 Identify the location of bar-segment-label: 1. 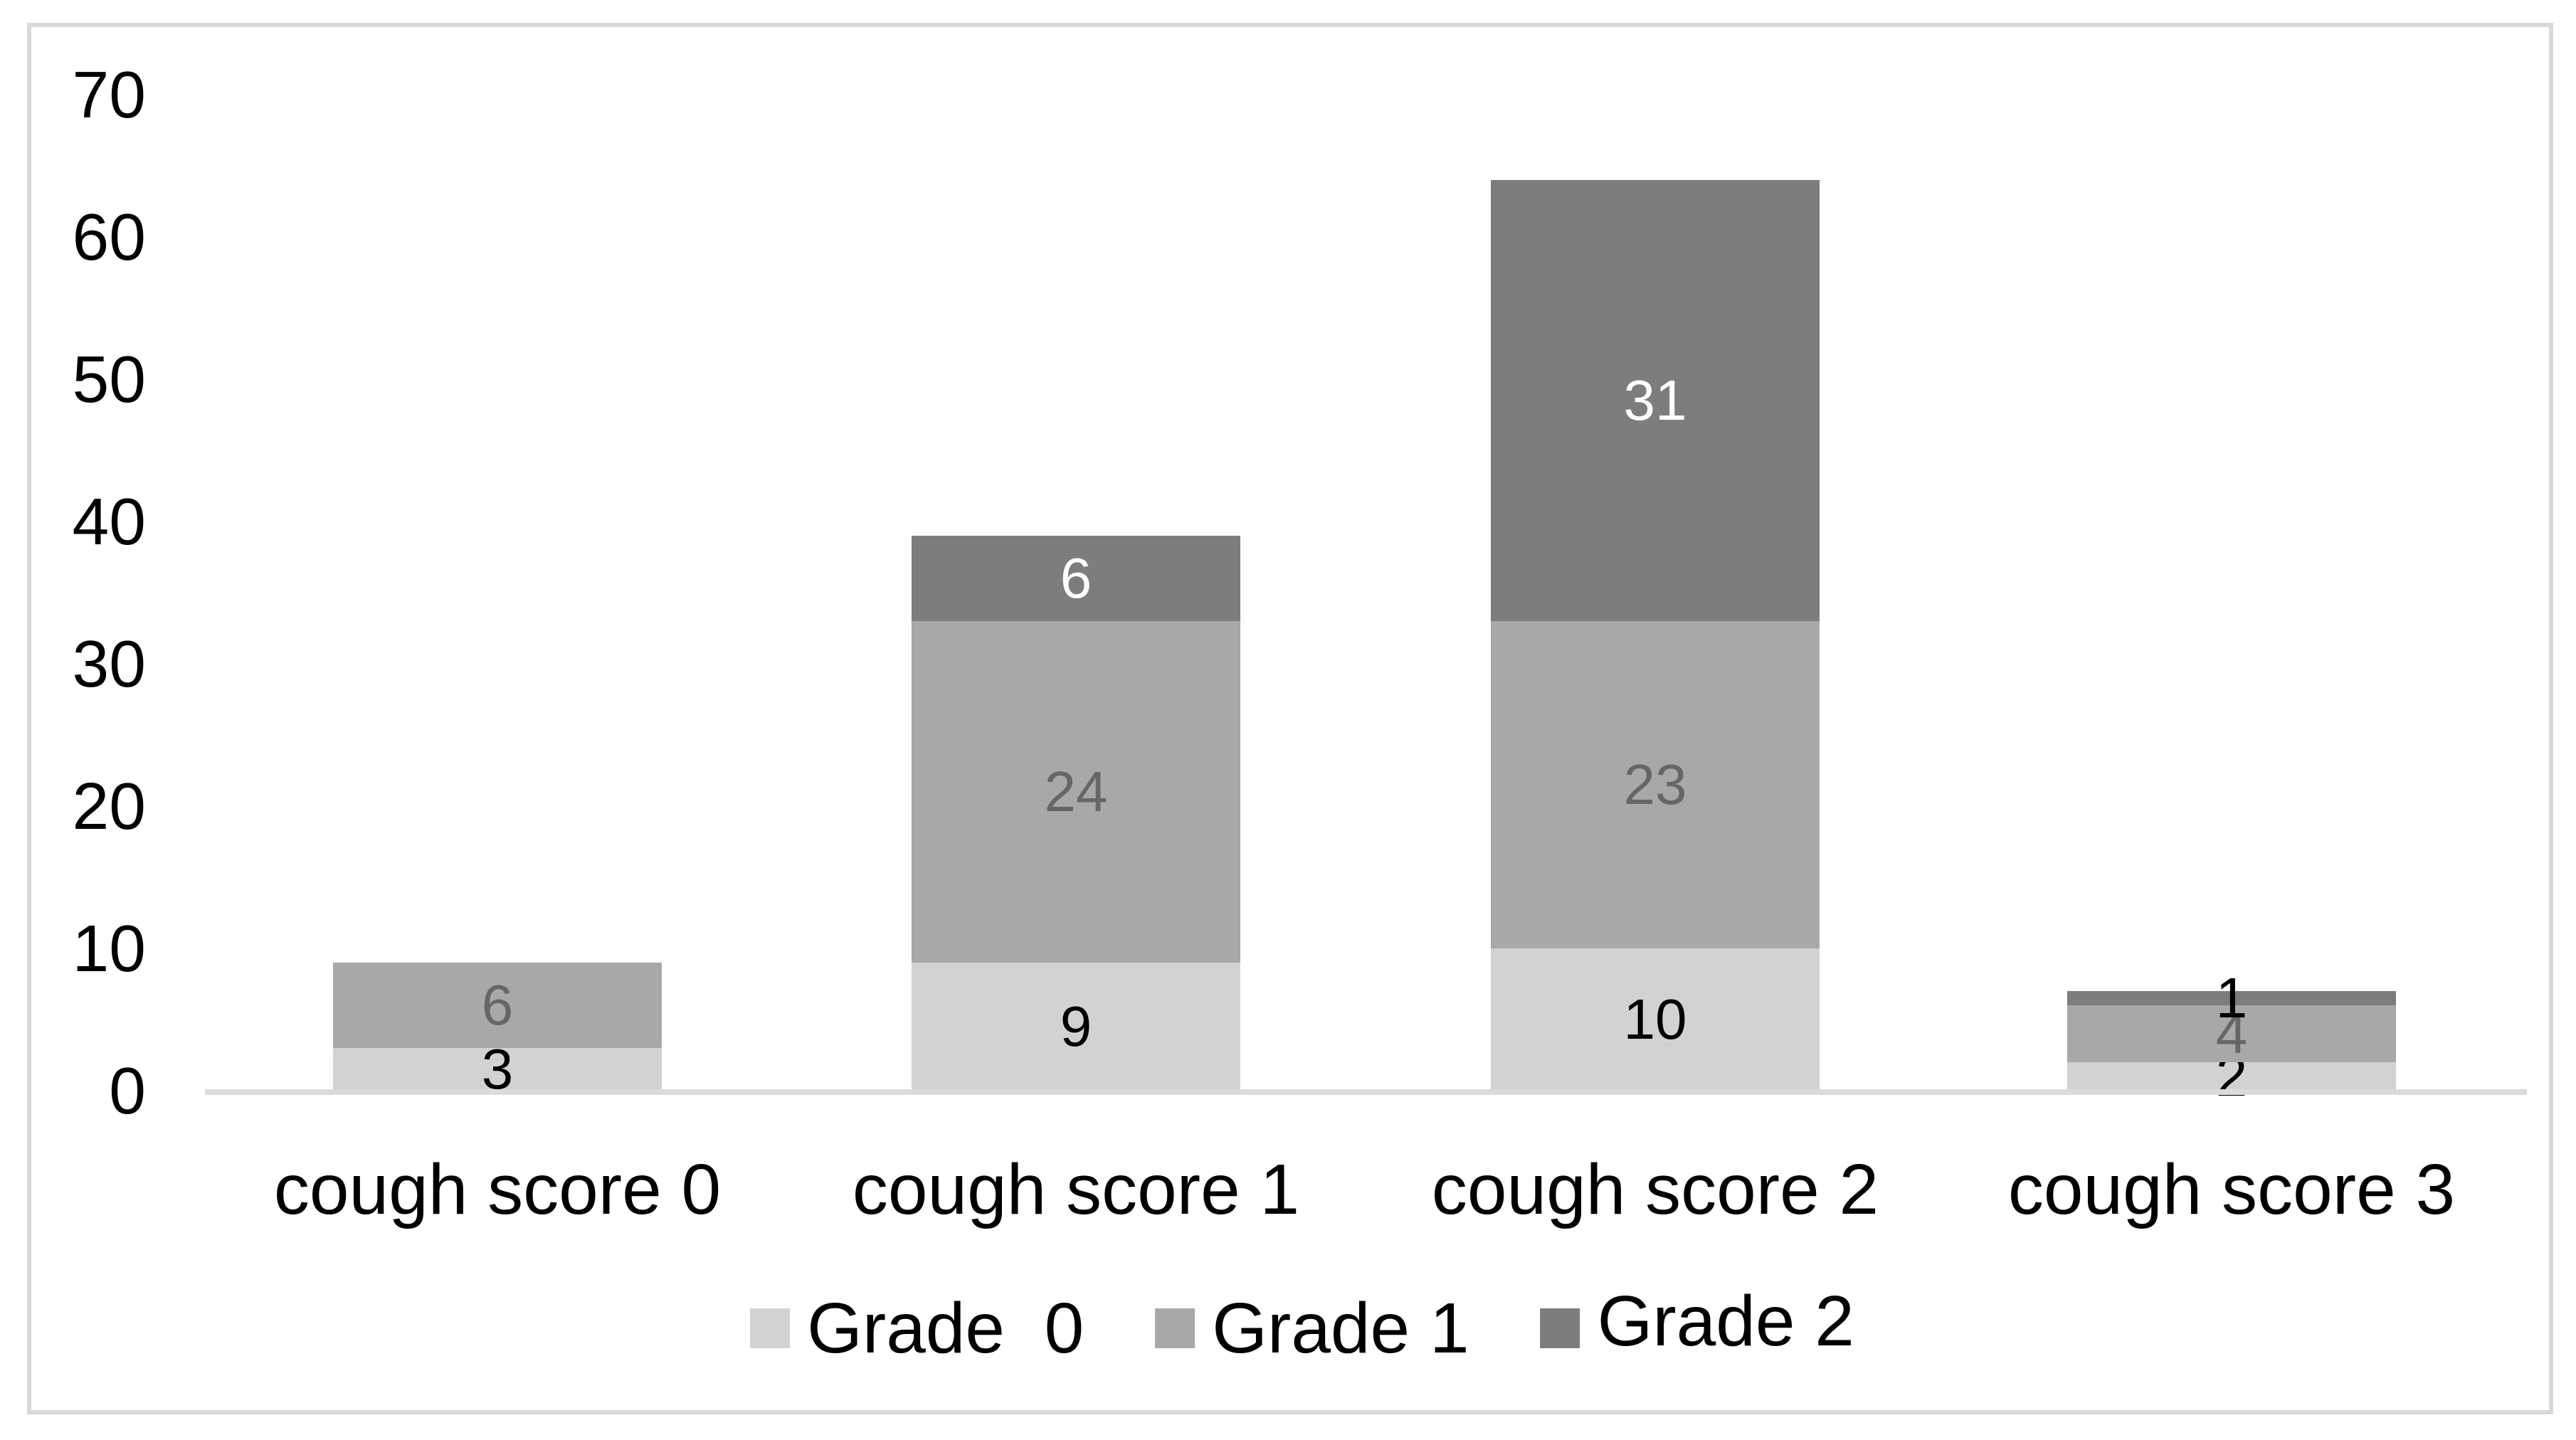
(2231, 997).